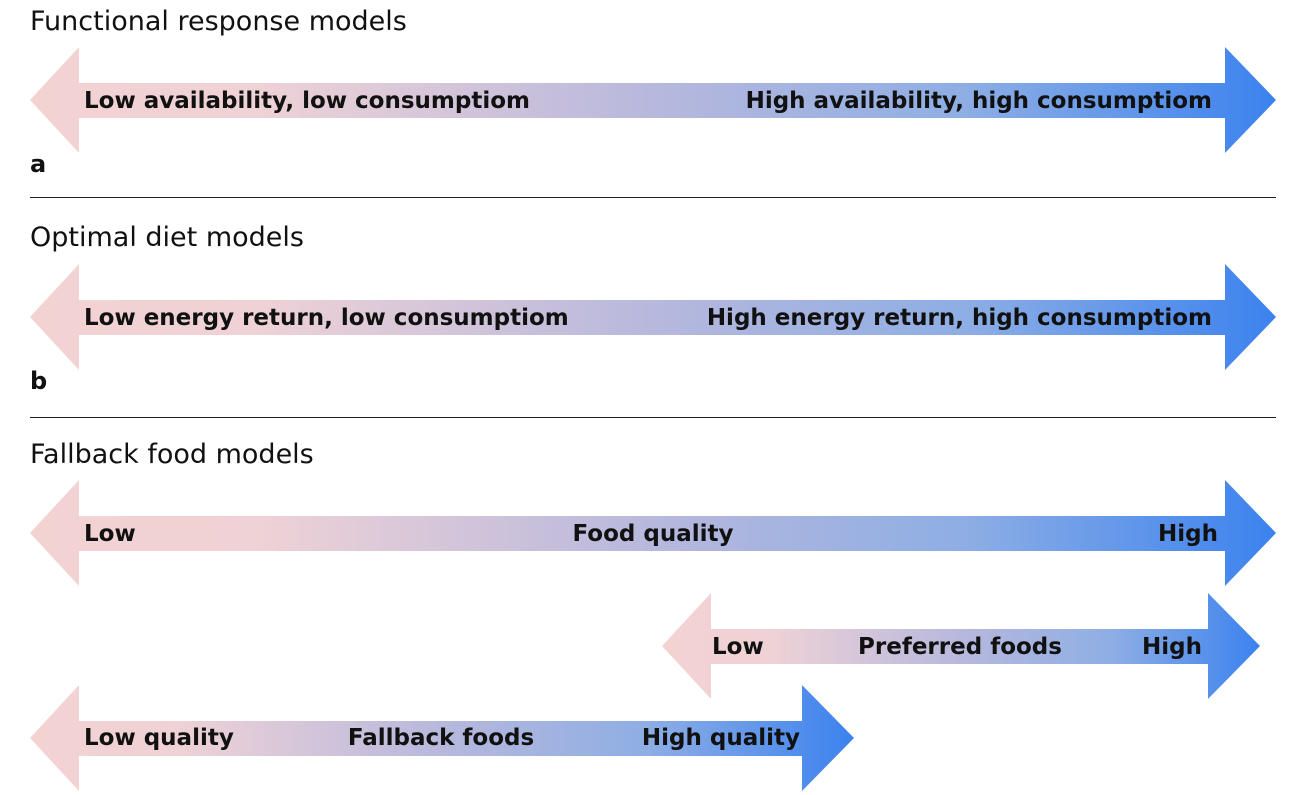  Describe the element at coordinates (218, 21) in the screenshot. I see `section-title-functional-response: Functional response models` at that location.